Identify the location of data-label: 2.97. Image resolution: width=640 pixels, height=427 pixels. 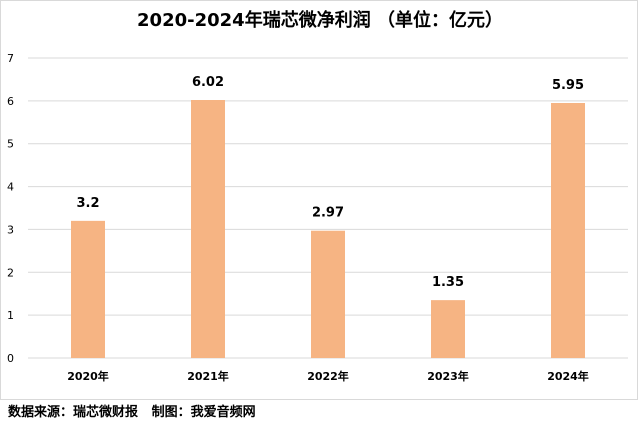
(328, 213).